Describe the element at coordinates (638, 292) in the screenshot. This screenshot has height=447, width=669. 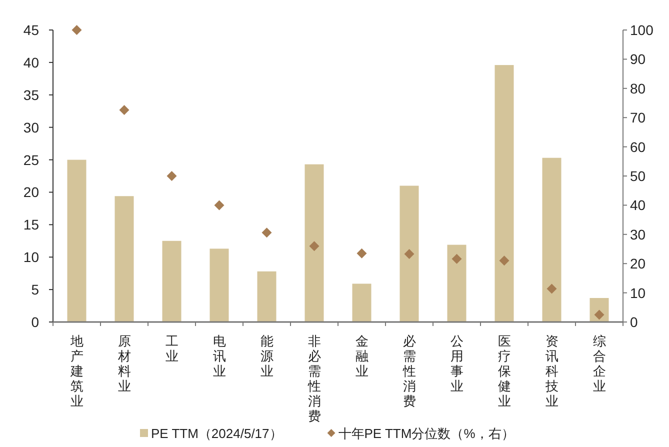
I see `y2-tick-label: 10` at that location.